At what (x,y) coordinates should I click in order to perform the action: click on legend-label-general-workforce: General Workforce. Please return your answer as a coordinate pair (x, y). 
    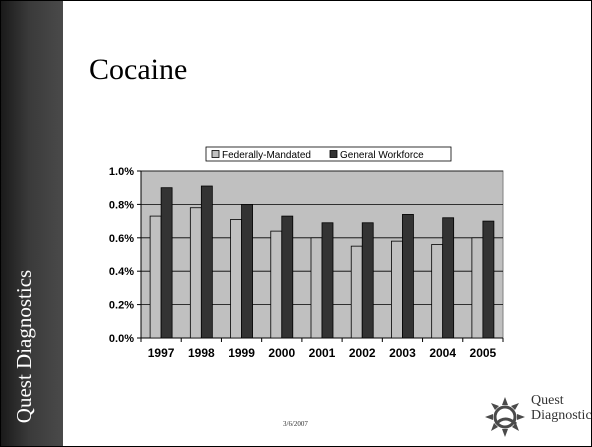
    Looking at the image, I should click on (382, 155).